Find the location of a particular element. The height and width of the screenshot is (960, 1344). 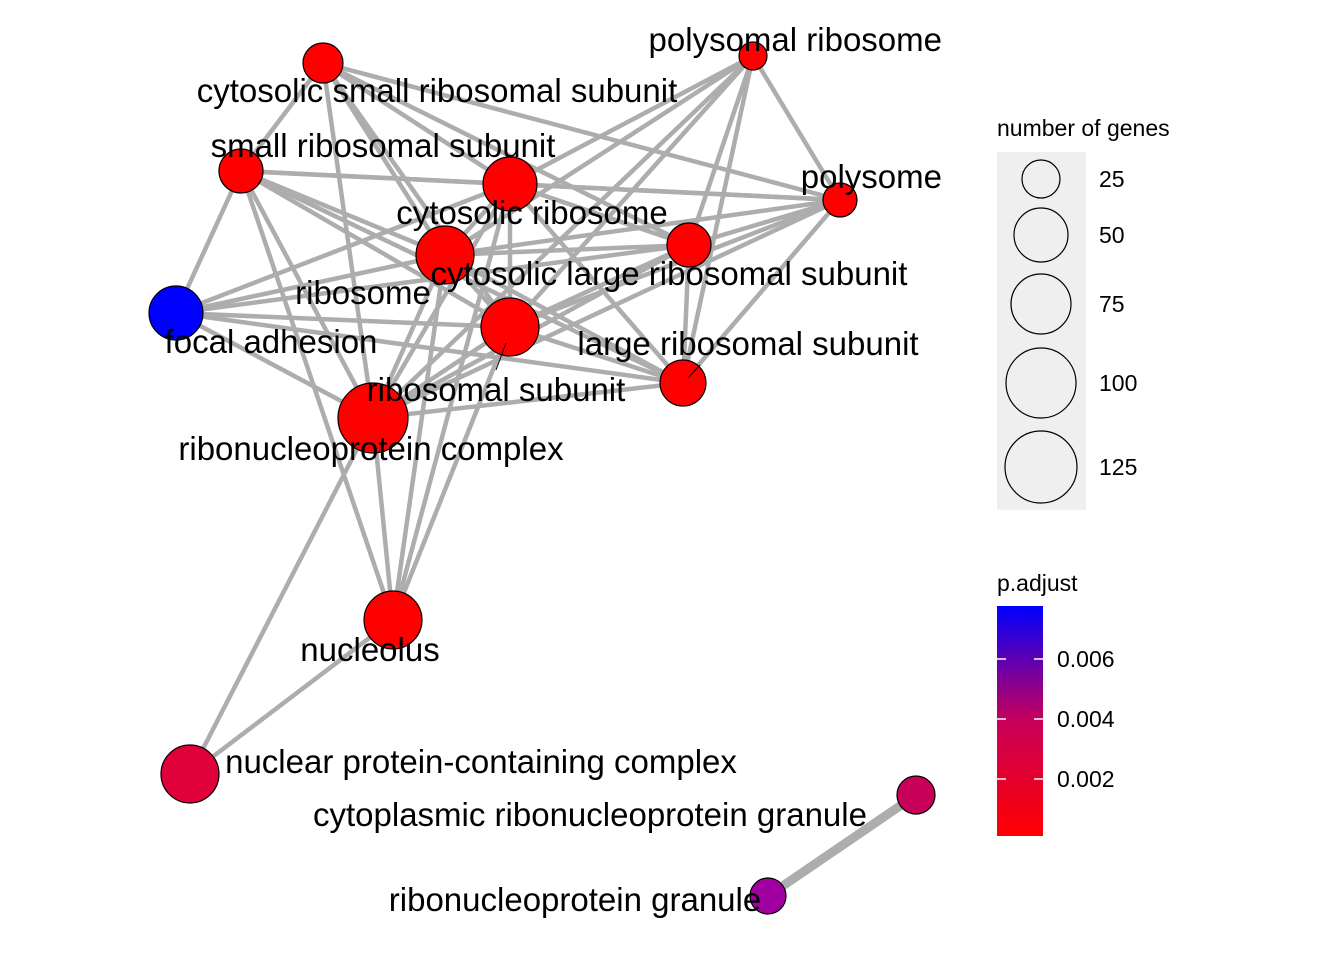

node-cytosolic-ribosome is located at coordinates (510, 184).